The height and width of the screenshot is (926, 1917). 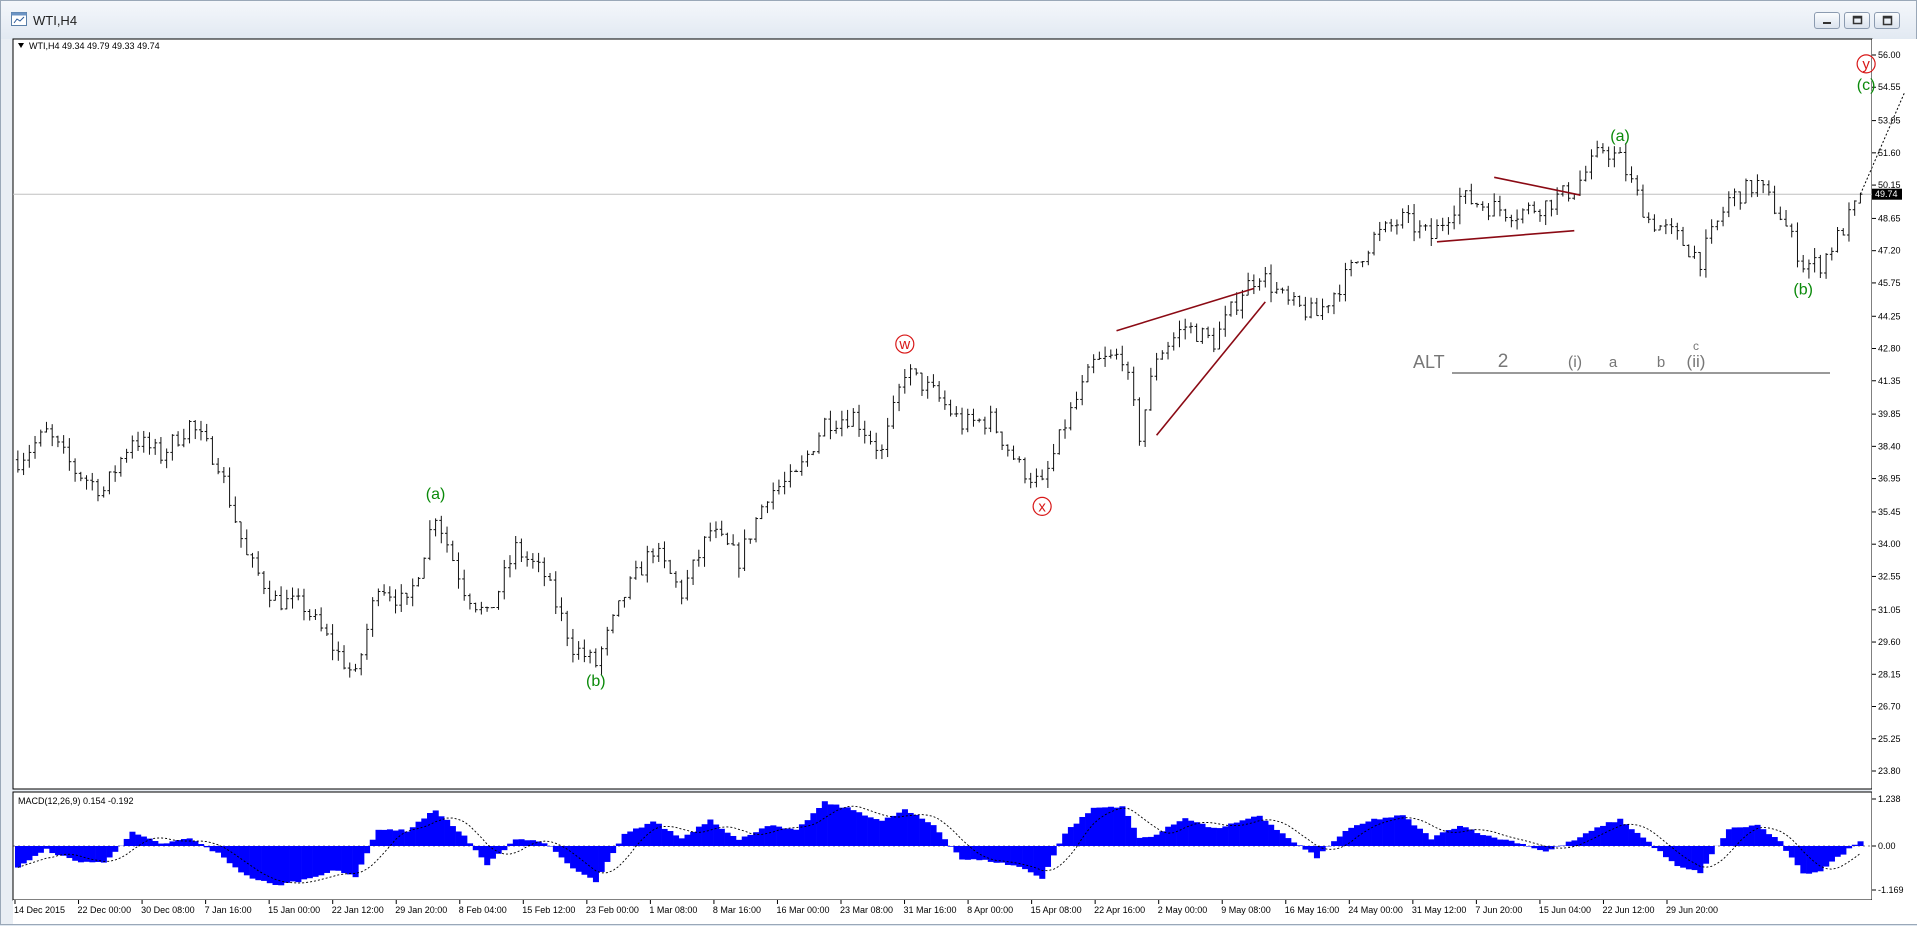 What do you see at coordinates (436, 494) in the screenshot?
I see `svg-text: (a)` at bounding box center [436, 494].